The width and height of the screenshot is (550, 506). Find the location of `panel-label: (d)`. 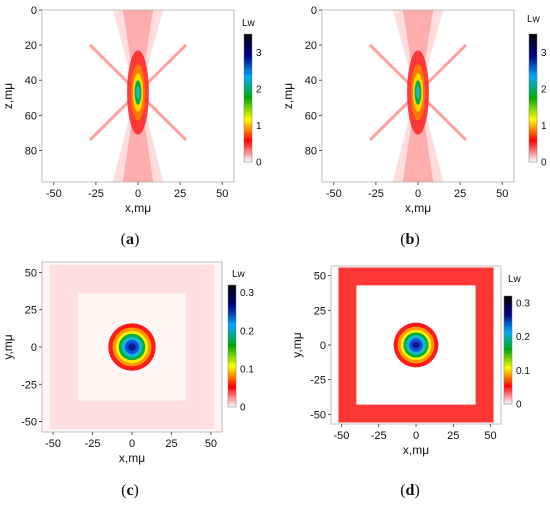

panel-label: (d) is located at coordinates (410, 490).